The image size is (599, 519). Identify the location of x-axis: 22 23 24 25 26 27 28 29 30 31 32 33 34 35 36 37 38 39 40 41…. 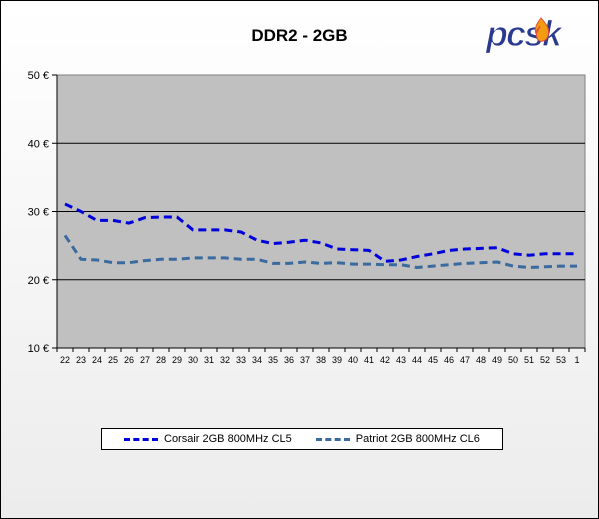
(321, 356).